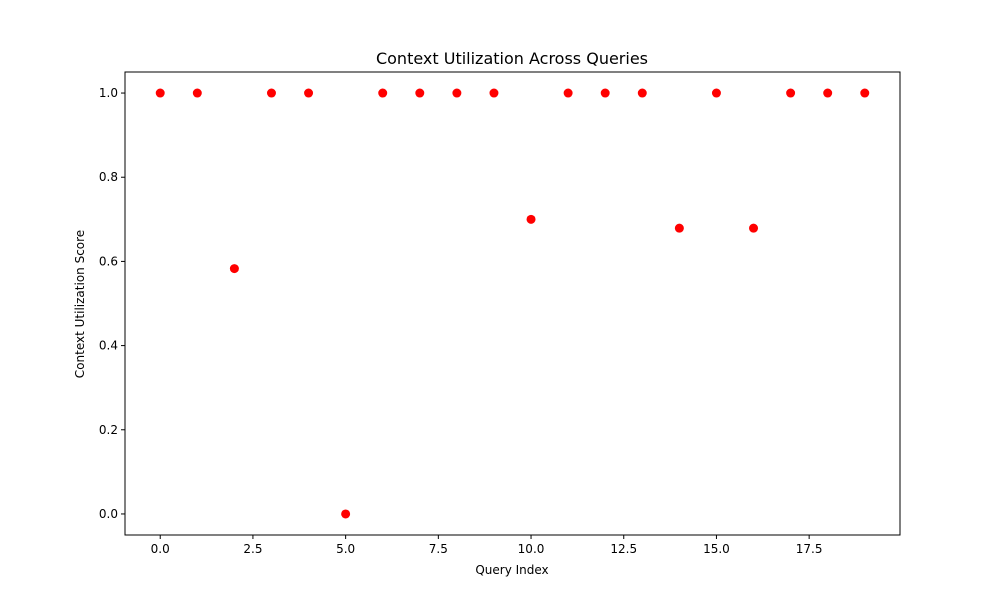 This screenshot has width=1000, height=600. What do you see at coordinates (512, 58) in the screenshot?
I see `chart-title: Context Utilization Across Queries` at bounding box center [512, 58].